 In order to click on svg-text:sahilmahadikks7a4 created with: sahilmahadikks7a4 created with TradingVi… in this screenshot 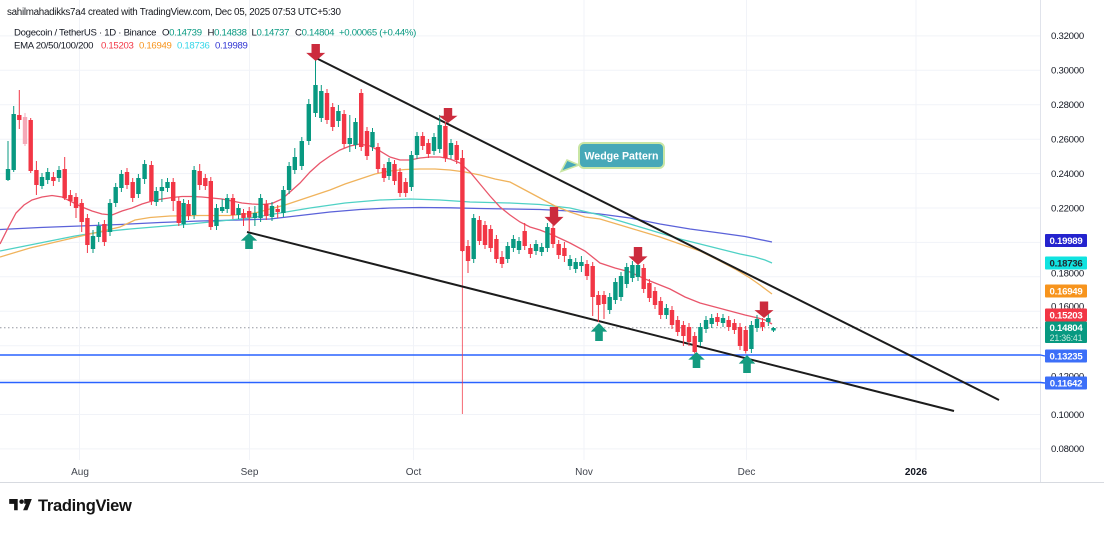, I will do `click(174, 12)`.